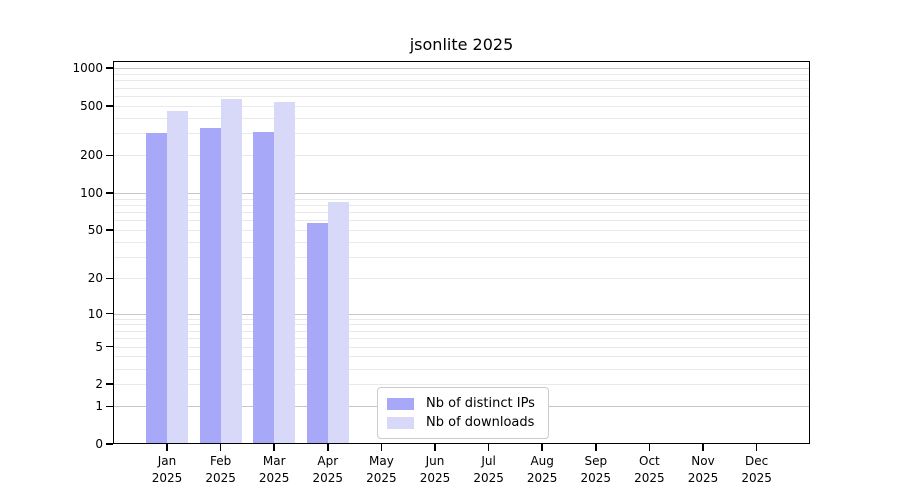 The width and height of the screenshot is (900, 500). What do you see at coordinates (596, 461) in the screenshot?
I see `x-tick-label-month: Sep` at bounding box center [596, 461].